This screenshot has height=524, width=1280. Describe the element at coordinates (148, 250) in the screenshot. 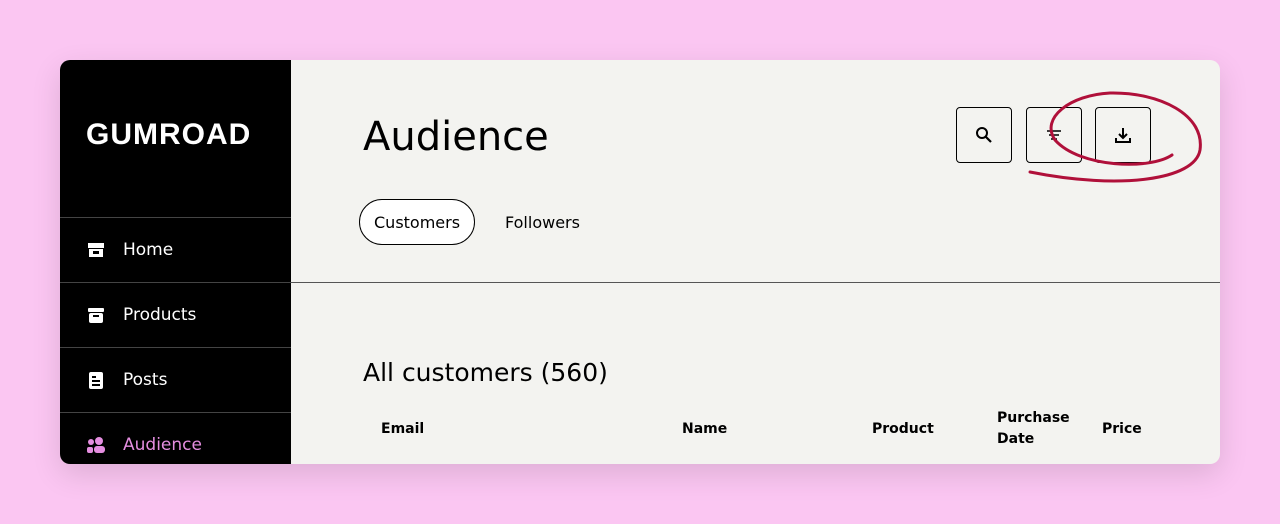

I see `sidebar-item-label: Home` at that location.